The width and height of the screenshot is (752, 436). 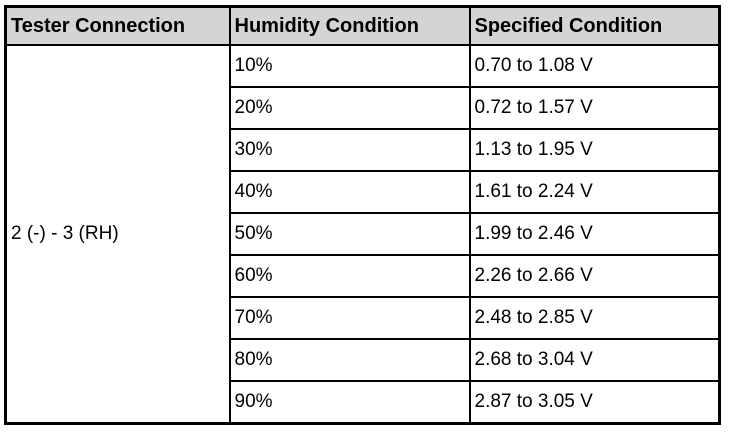 I want to click on spec-cell: 1.99 to 2.46 V, so click(x=594, y=234).